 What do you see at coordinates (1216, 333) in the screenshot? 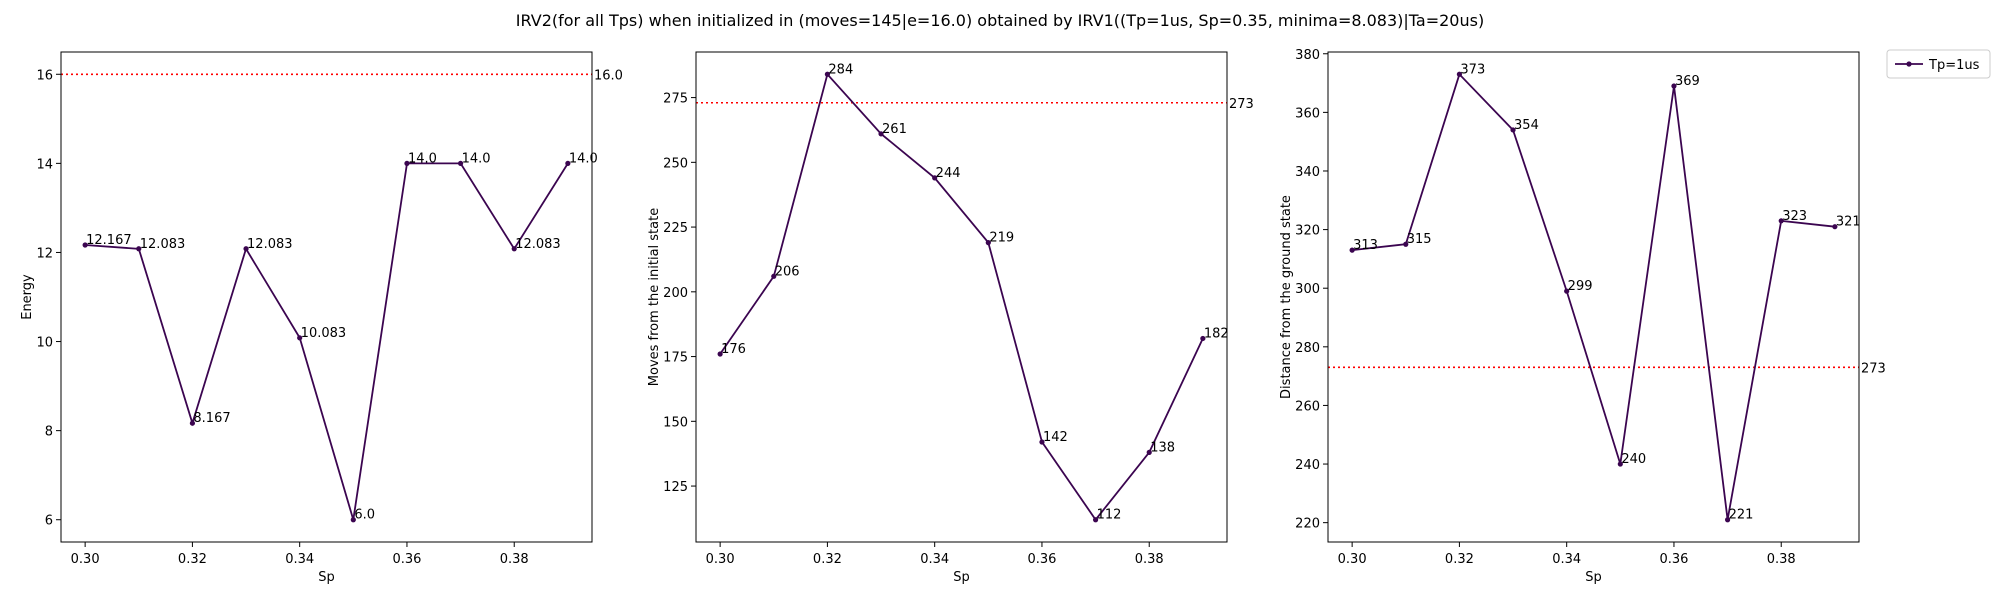
I see `data-label: 182` at bounding box center [1216, 333].